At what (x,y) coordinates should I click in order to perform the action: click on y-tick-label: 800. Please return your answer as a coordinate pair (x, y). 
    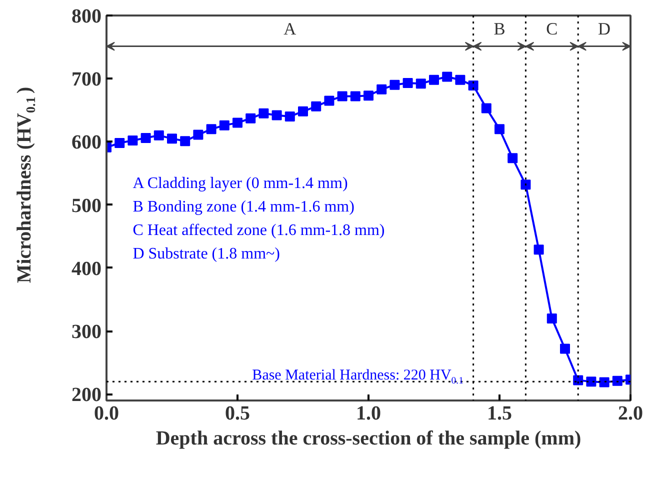
    Looking at the image, I should click on (87, 17).